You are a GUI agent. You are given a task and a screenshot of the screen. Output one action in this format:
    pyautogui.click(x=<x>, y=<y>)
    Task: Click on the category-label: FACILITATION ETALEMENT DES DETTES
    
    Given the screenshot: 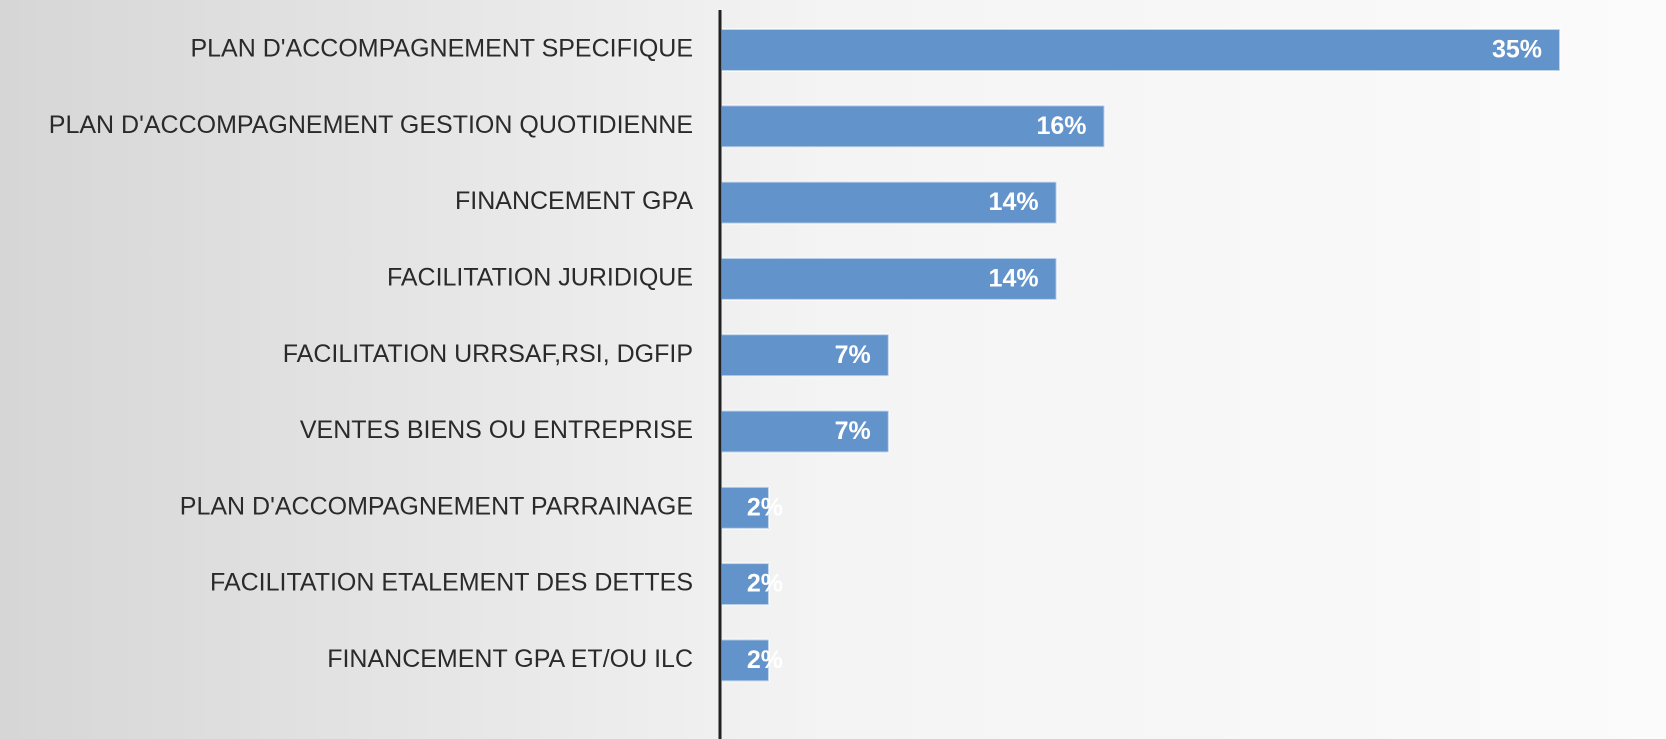 What is the action you would take?
    pyautogui.click(x=451, y=583)
    